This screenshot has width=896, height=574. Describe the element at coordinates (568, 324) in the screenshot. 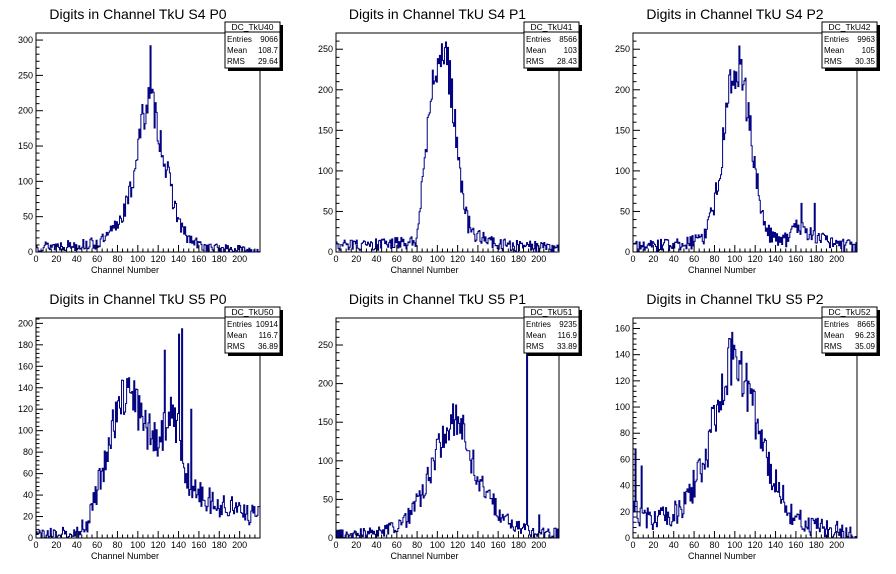

I see `stats-value: 9235` at that location.